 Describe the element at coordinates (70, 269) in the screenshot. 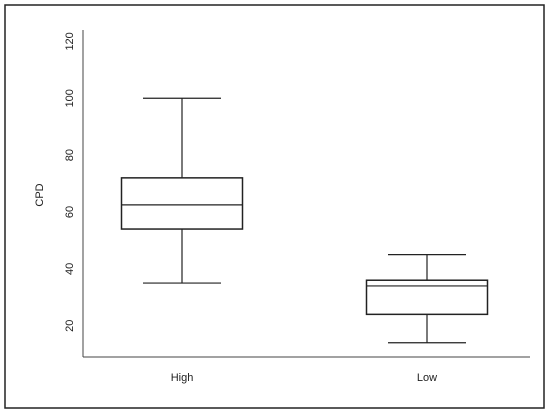

I see `y-tick-label: 40` at that location.